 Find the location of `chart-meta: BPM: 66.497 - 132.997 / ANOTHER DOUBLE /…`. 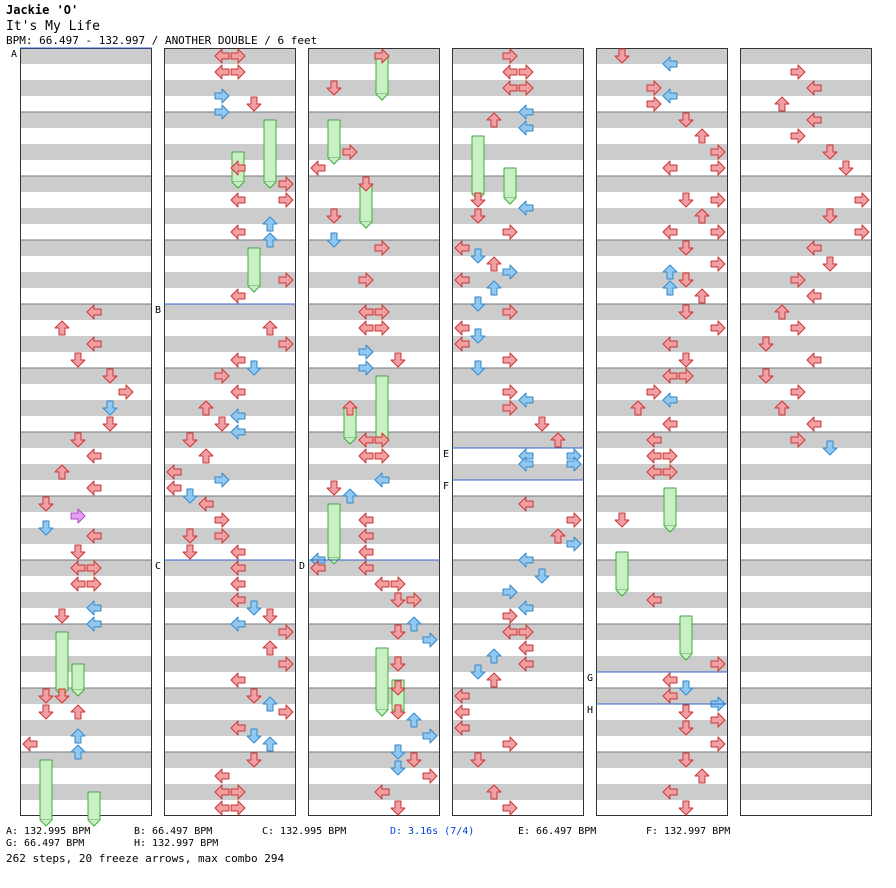

chart-meta: BPM: 66.497 - 132.997 / ANOTHER DOUBLE /… is located at coordinates (162, 40).